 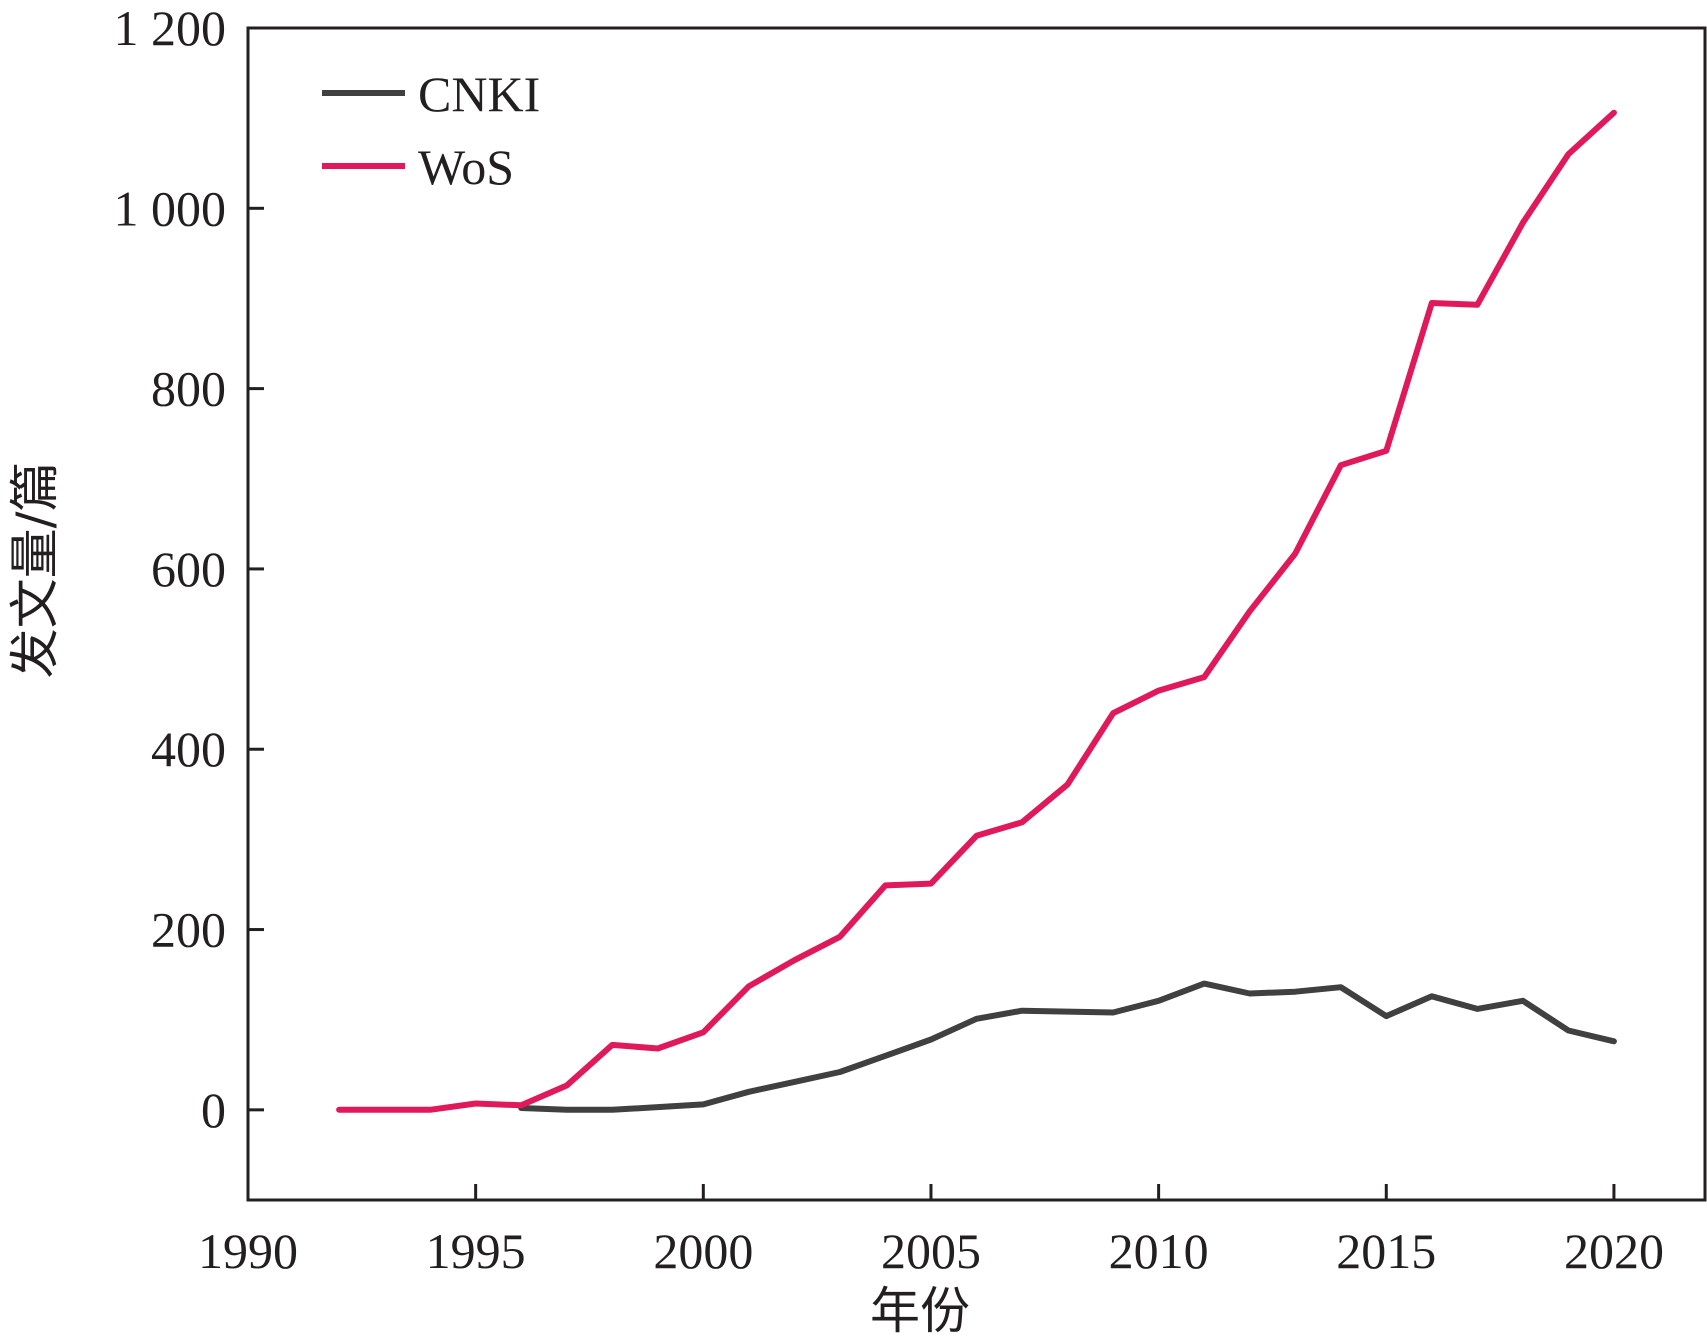 I want to click on x-tick-label: 2020, so click(x=1614, y=1251).